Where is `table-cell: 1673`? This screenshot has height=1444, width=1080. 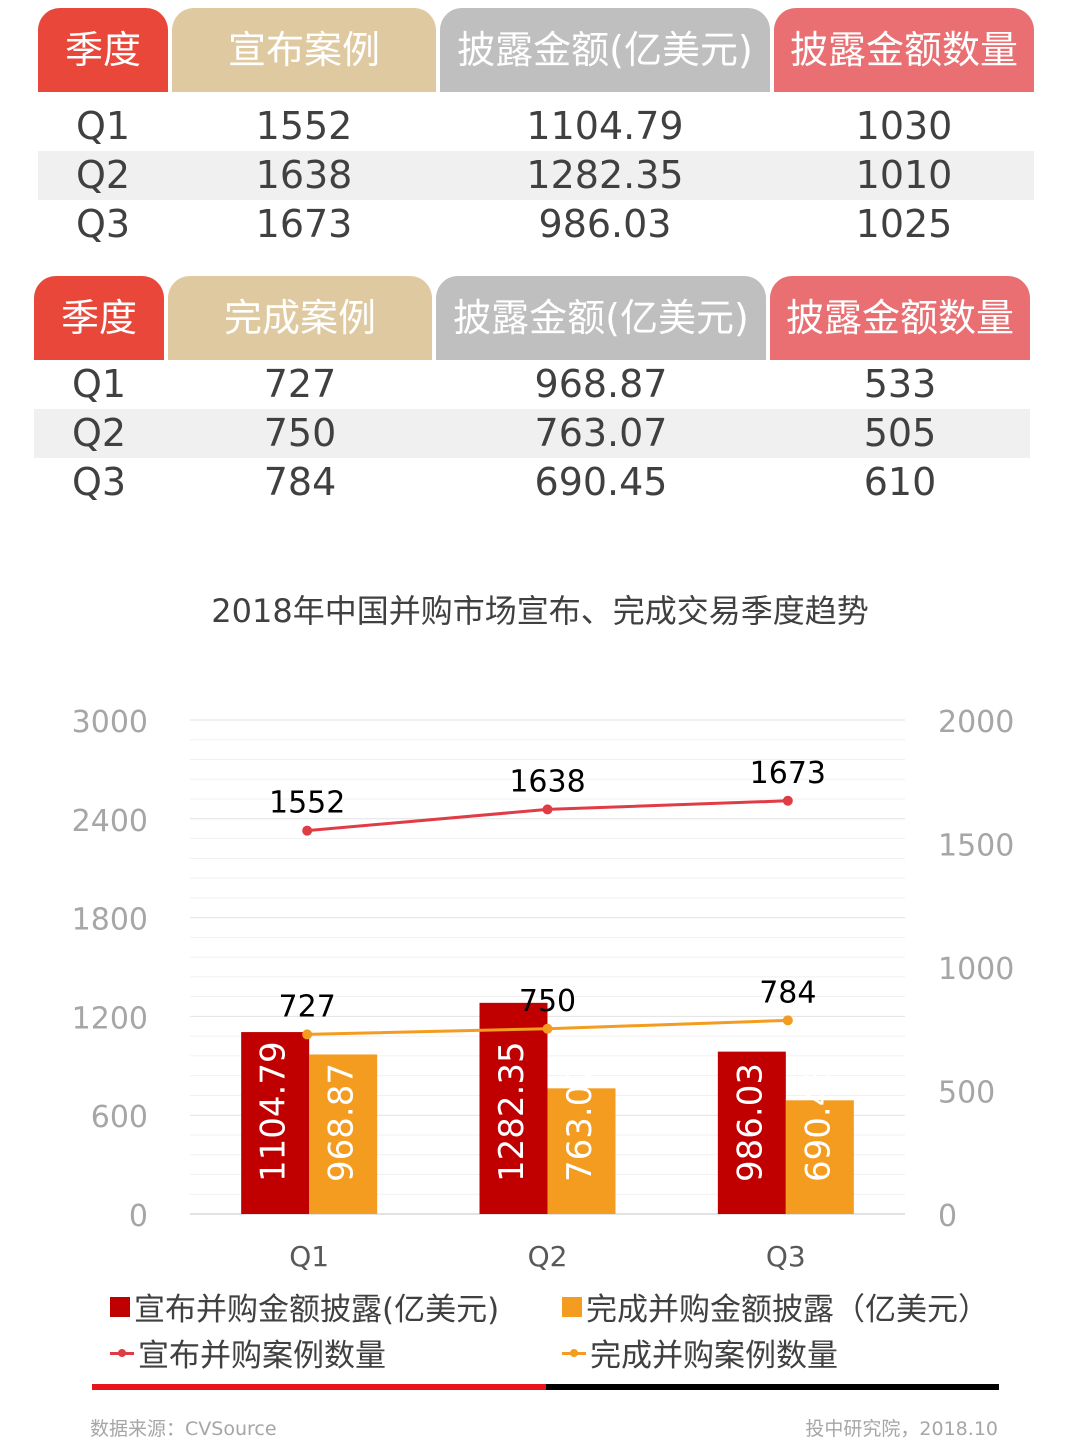 table-cell: 1673 is located at coordinates (304, 224).